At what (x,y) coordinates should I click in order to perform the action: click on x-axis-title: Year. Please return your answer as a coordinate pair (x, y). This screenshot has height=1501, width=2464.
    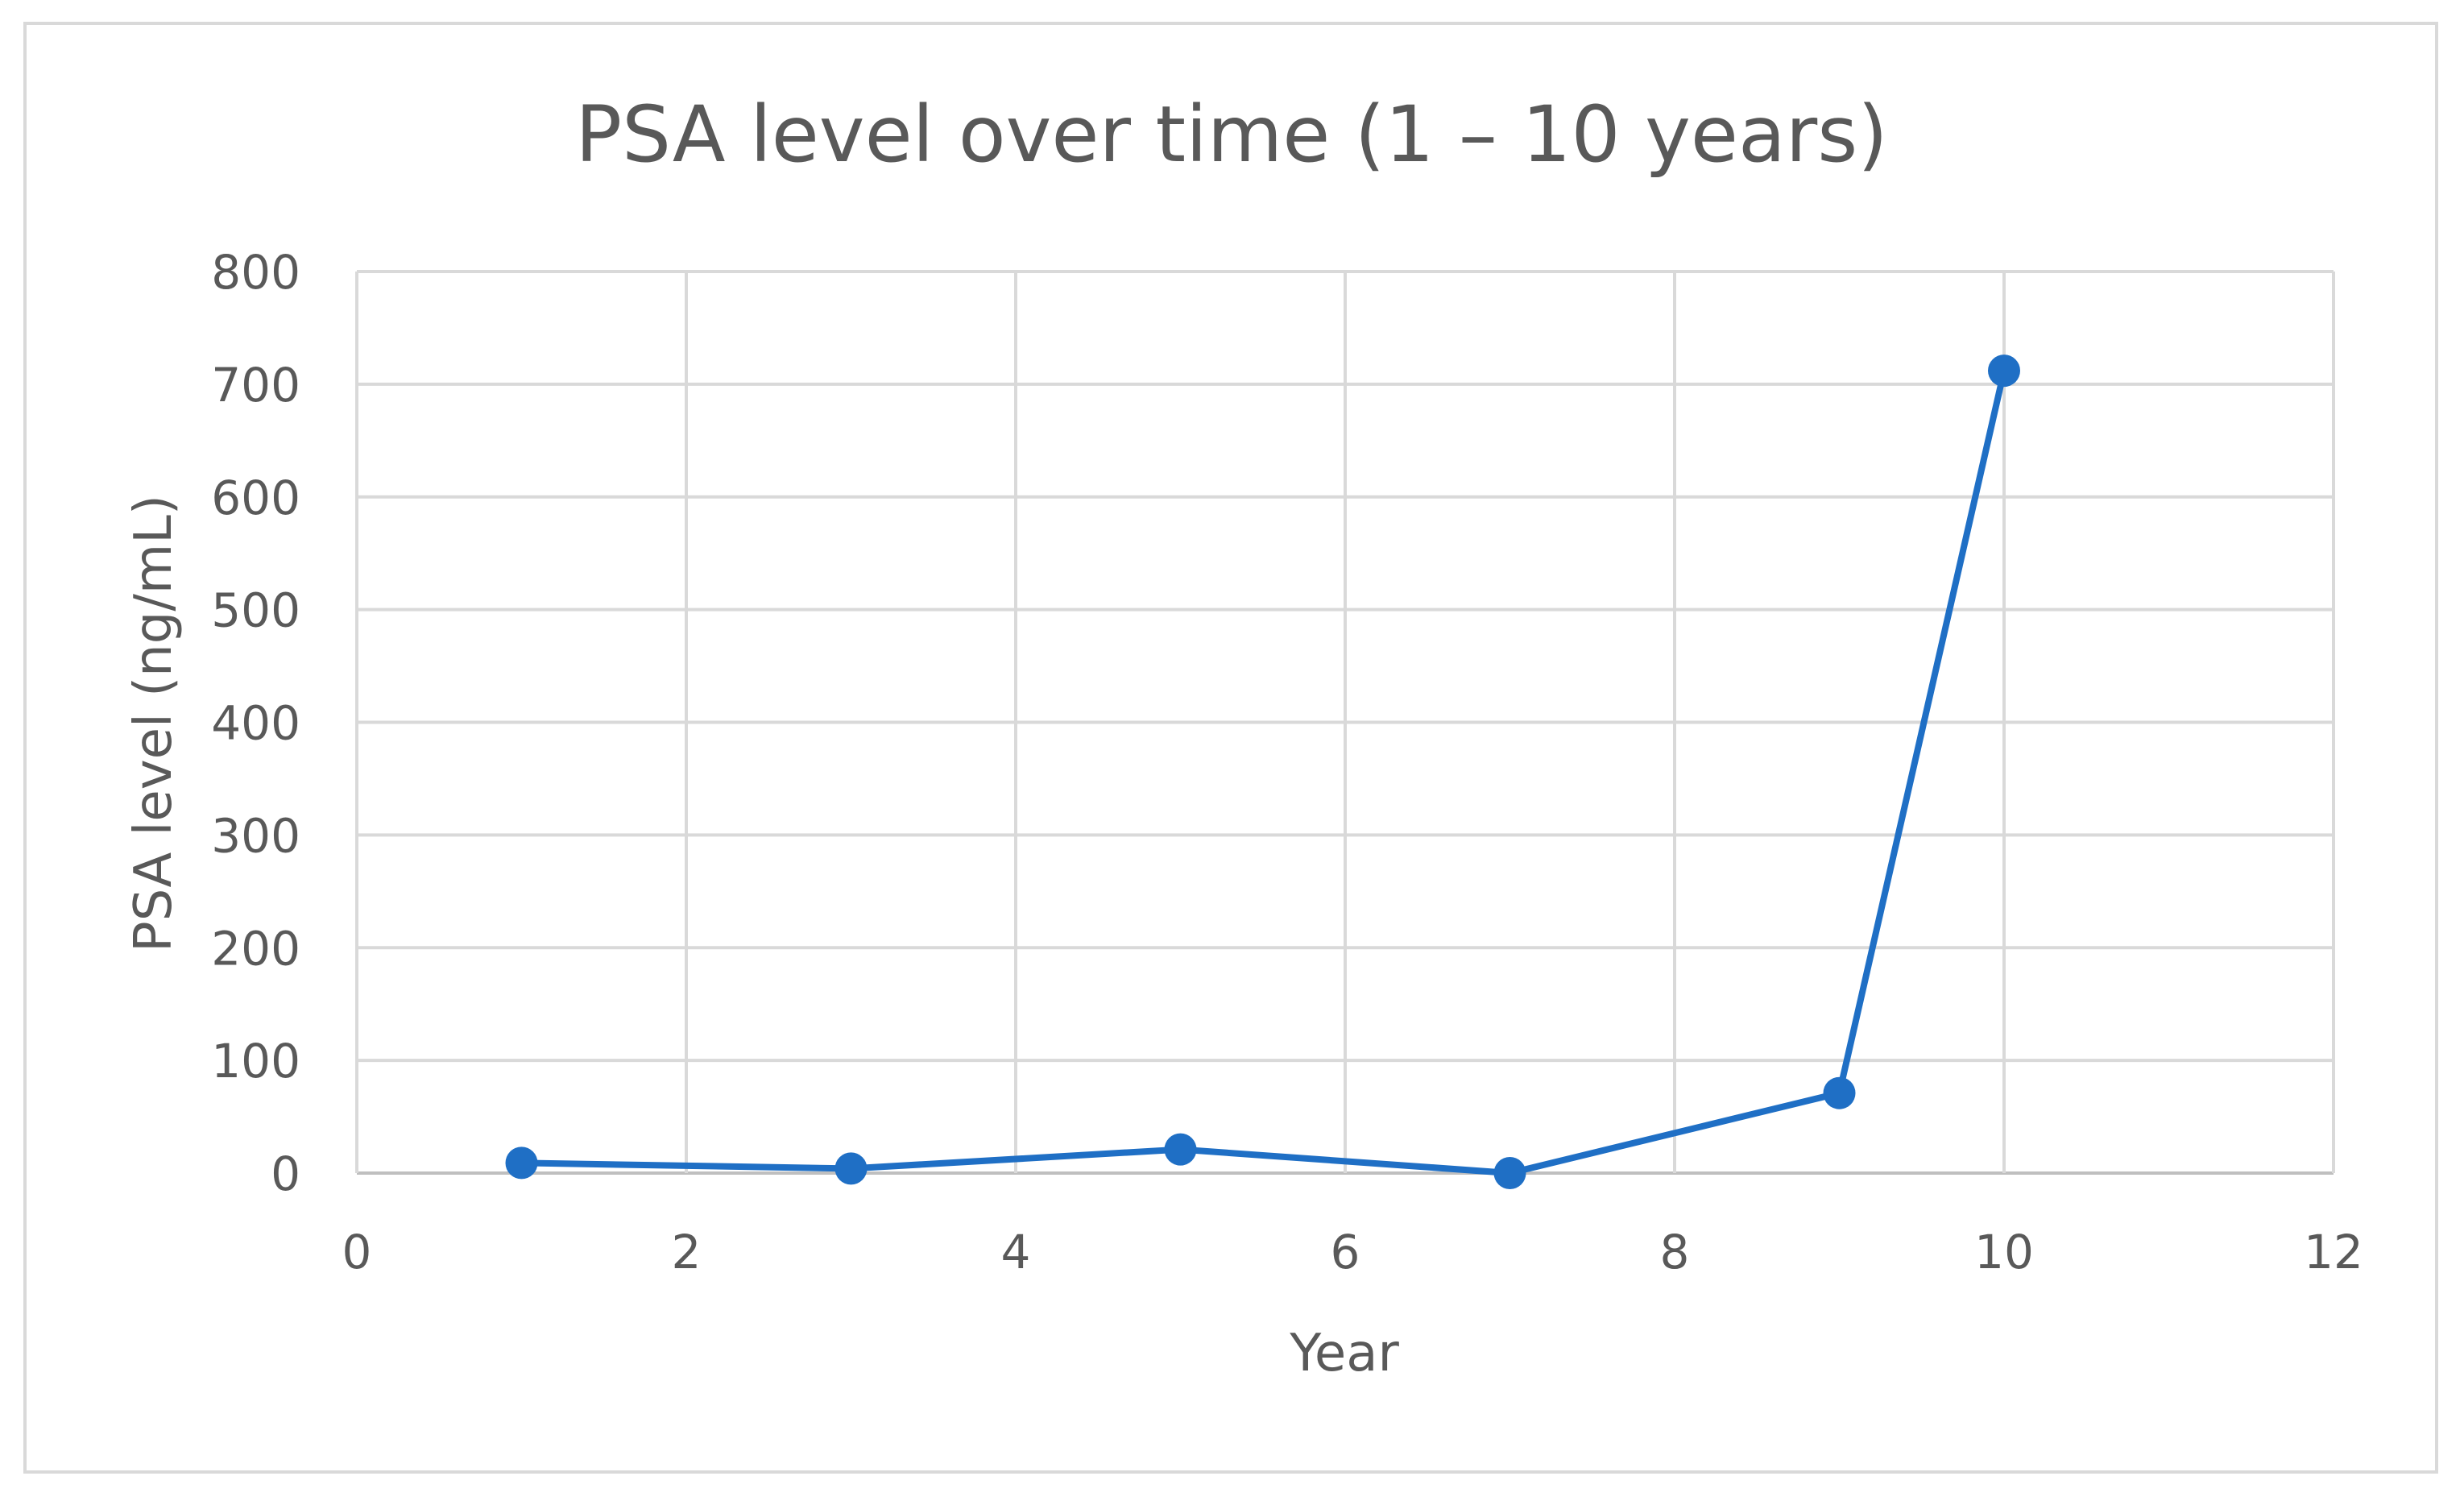
    Looking at the image, I should click on (1344, 1353).